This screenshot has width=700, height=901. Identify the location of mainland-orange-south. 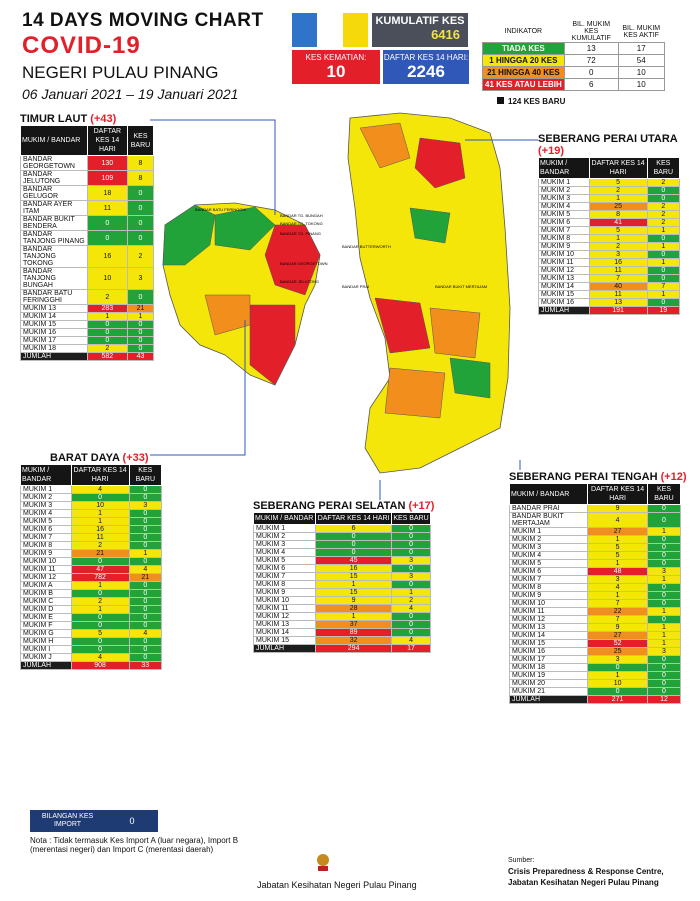
(415, 393).